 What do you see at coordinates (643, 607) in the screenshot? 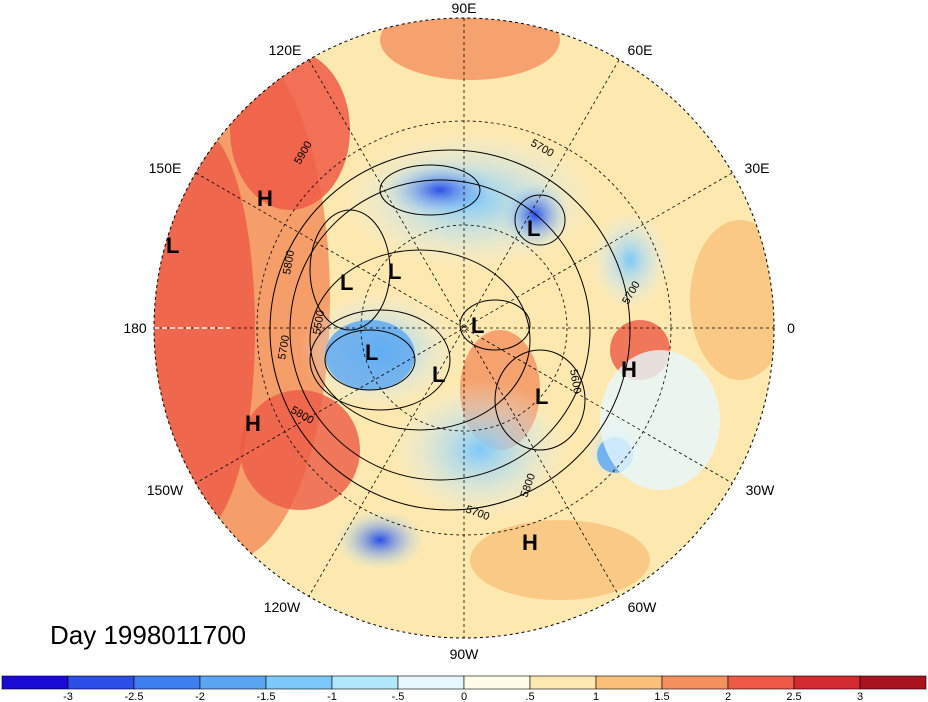
I see `lon-label-60w: 60W` at bounding box center [643, 607].